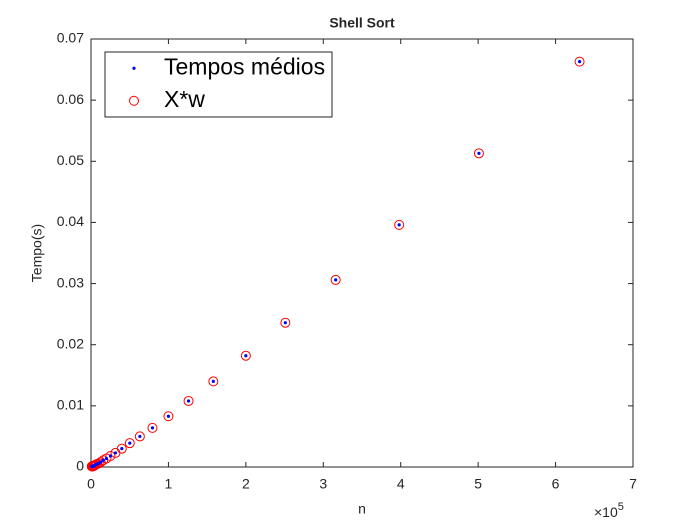 Image resolution: width=700 pixels, height=525 pixels. What do you see at coordinates (169, 484) in the screenshot?
I see `x-tick-label: 1` at bounding box center [169, 484].